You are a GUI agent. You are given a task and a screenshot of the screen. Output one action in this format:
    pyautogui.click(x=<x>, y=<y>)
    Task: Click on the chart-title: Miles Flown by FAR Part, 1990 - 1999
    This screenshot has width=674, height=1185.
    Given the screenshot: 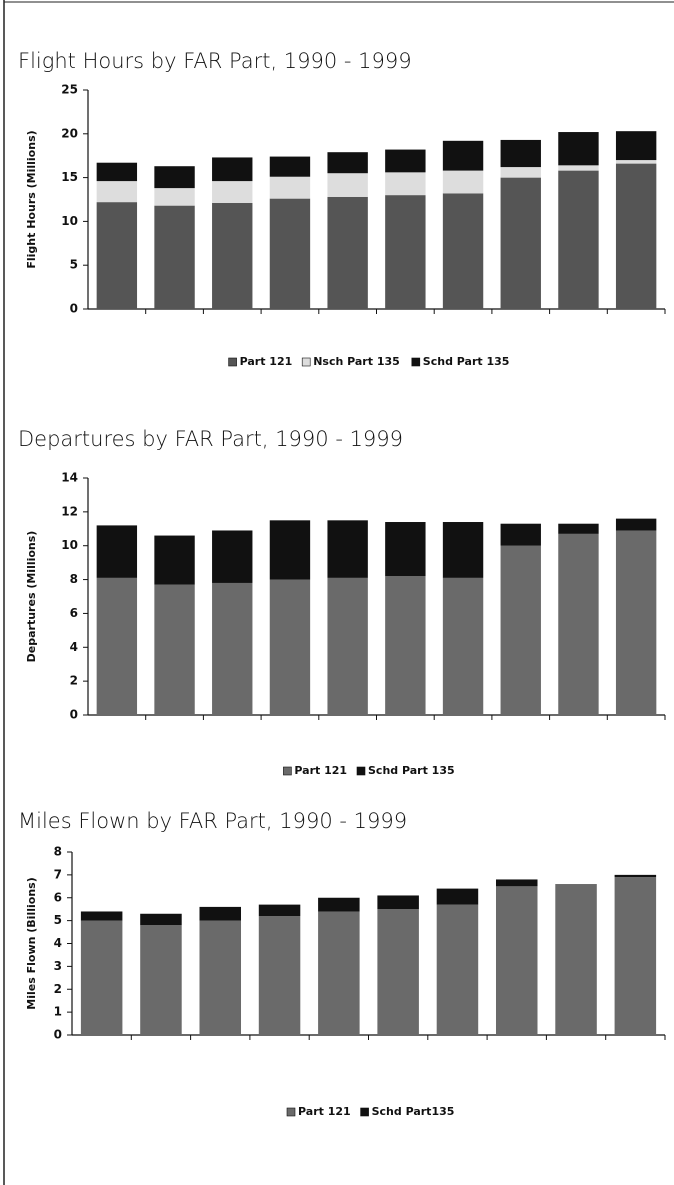 What is the action you would take?
    pyautogui.click(x=212, y=821)
    